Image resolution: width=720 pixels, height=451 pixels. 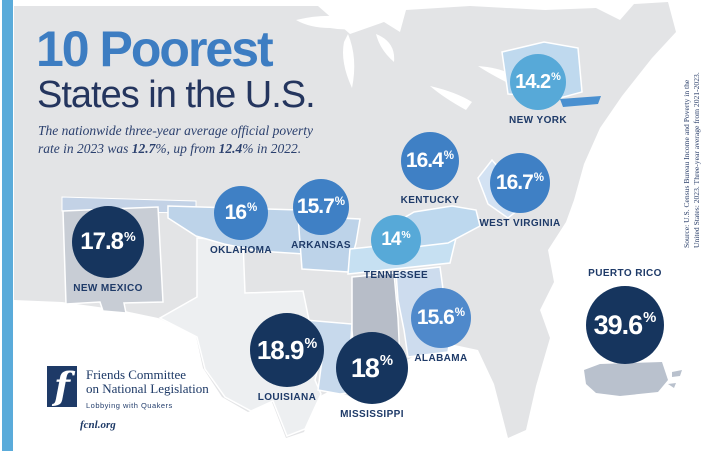 I want to click on state-group-alabama: 15.6% ALABAMA, so click(x=441, y=326).